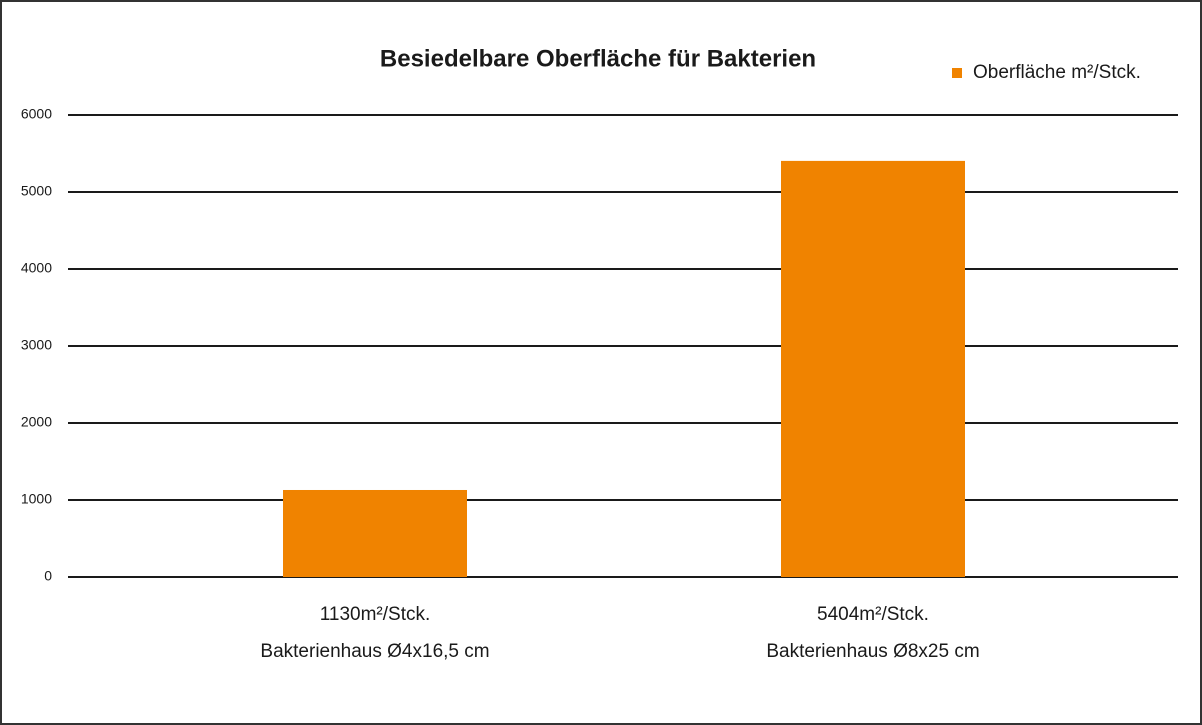 The width and height of the screenshot is (1202, 725). What do you see at coordinates (36, 499) in the screenshot?
I see `y-tick-label: 1000` at bounding box center [36, 499].